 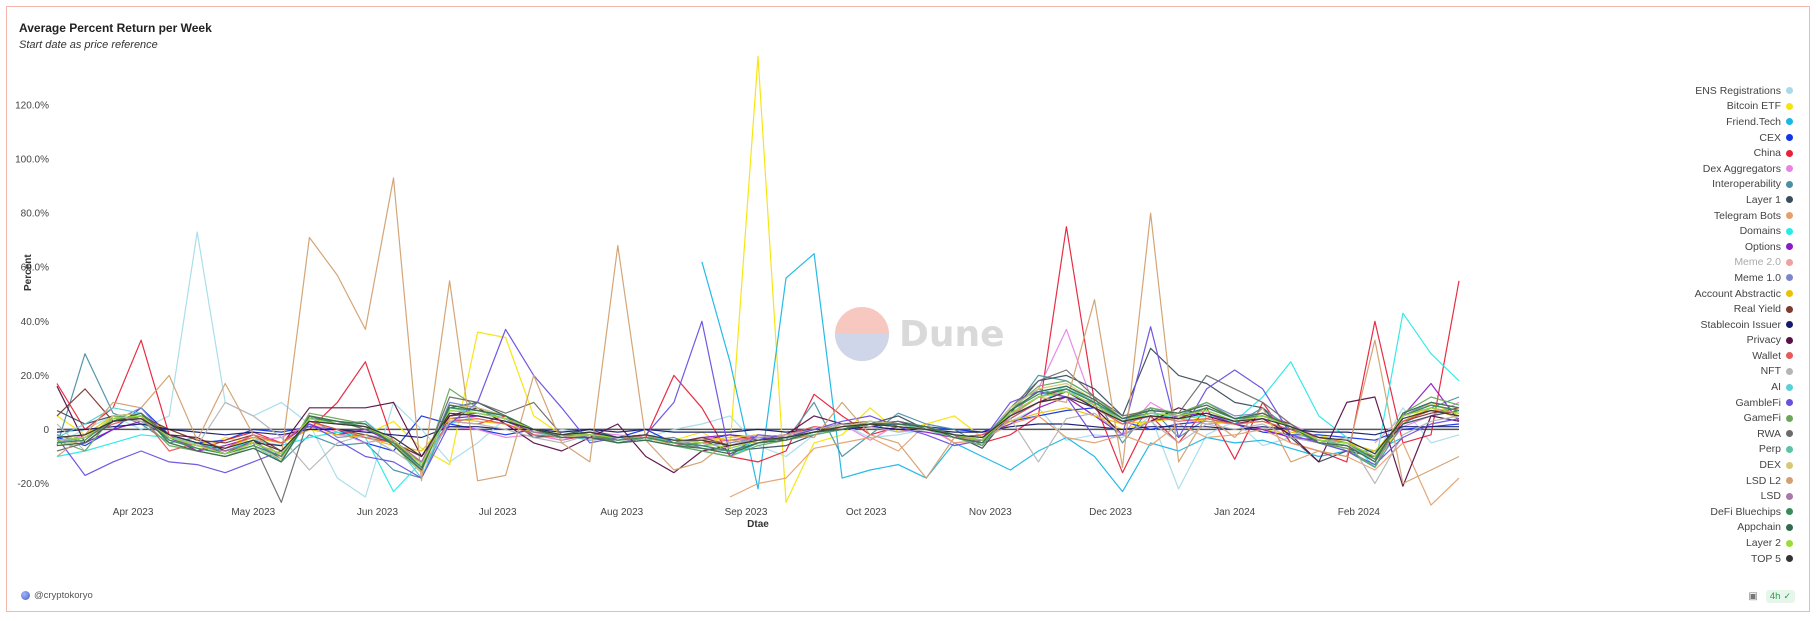 I want to click on chart-subtitle: Start date as price reference, so click(x=88, y=45).